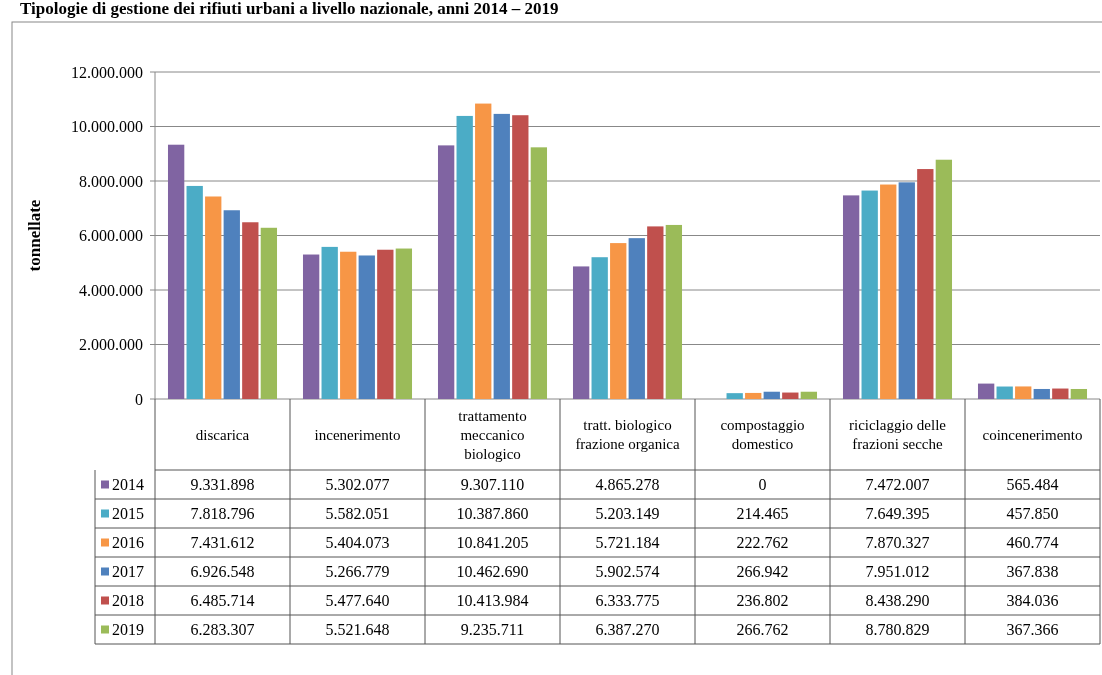  What do you see at coordinates (357, 572) in the screenshot?
I see `data-label: 5.266.779` at bounding box center [357, 572].